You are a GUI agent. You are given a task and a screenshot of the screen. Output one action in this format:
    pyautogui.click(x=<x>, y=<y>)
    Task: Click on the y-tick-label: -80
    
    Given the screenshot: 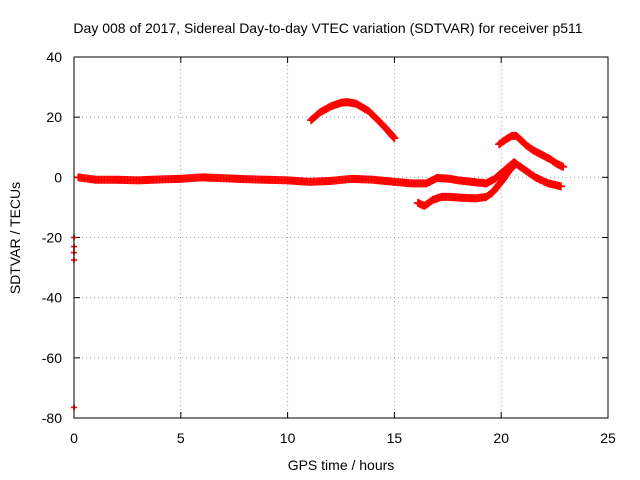 What is the action you would take?
    pyautogui.click(x=52, y=418)
    